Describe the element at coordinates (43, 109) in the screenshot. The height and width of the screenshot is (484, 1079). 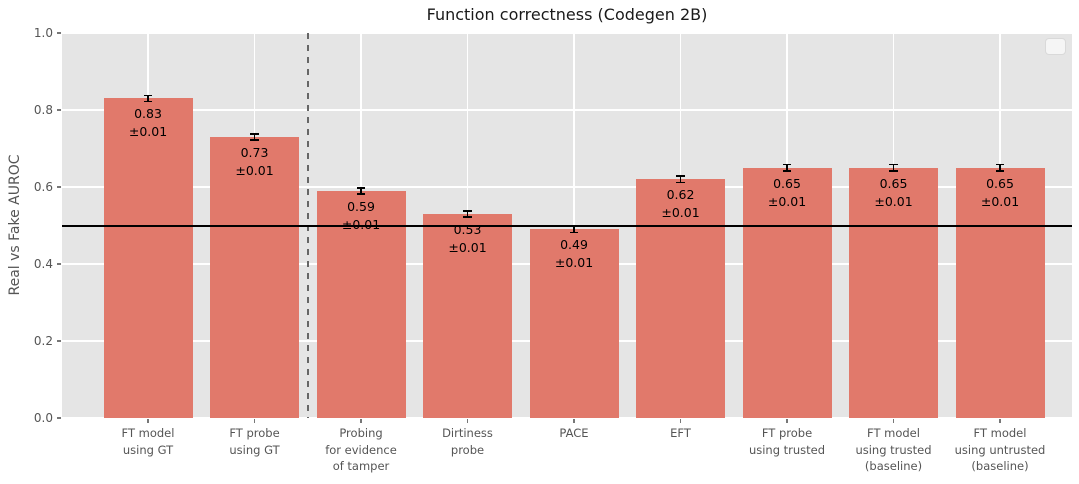
I see `y-tick-label: 0.8` at that location.